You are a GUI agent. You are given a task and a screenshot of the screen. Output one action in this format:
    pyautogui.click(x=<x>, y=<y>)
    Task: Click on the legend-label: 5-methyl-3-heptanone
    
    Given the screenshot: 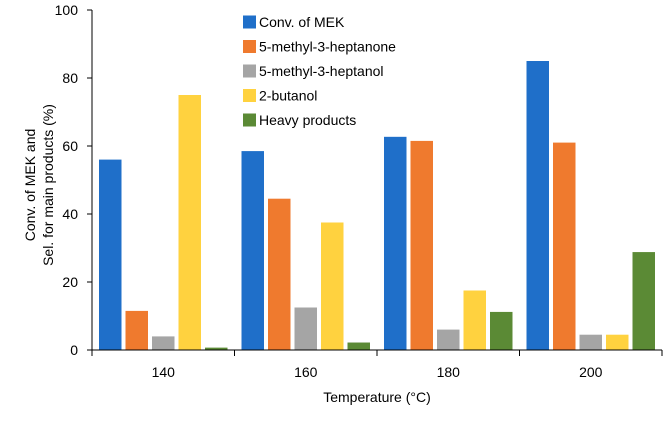 What is the action you would take?
    pyautogui.click(x=327, y=47)
    